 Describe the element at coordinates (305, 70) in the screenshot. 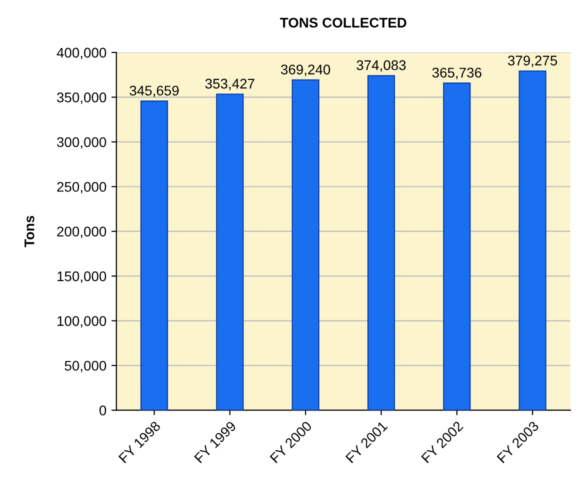

I see `data-label: 369,240` at that location.